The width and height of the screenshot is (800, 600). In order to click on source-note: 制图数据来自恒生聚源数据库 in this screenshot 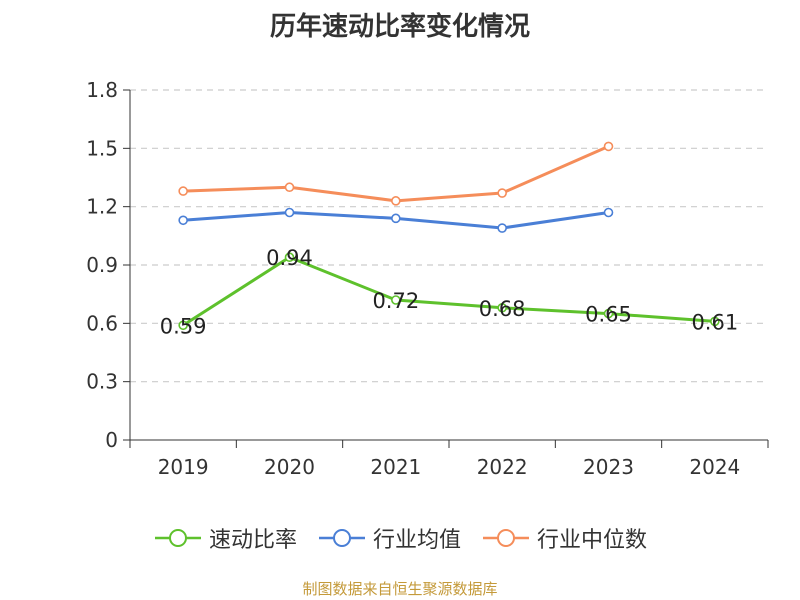, I will do `click(400, 589)`.